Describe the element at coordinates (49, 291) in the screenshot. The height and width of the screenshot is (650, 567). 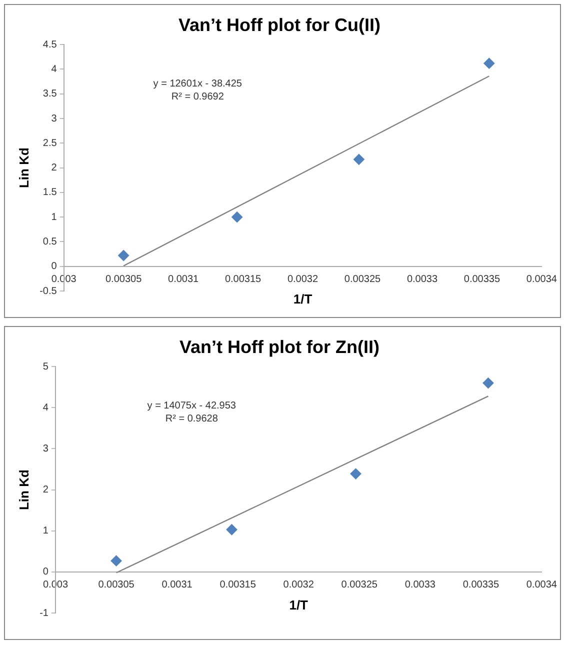
I see `y-tick-label: -0.5` at that location.